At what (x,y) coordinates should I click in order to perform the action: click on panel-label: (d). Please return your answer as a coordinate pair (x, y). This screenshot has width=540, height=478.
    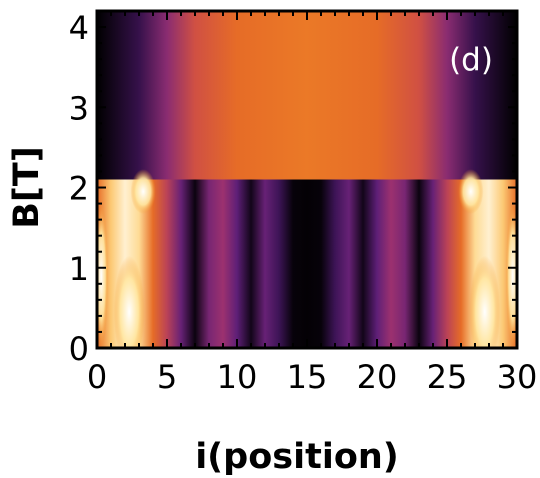
    Looking at the image, I should click on (471, 60).